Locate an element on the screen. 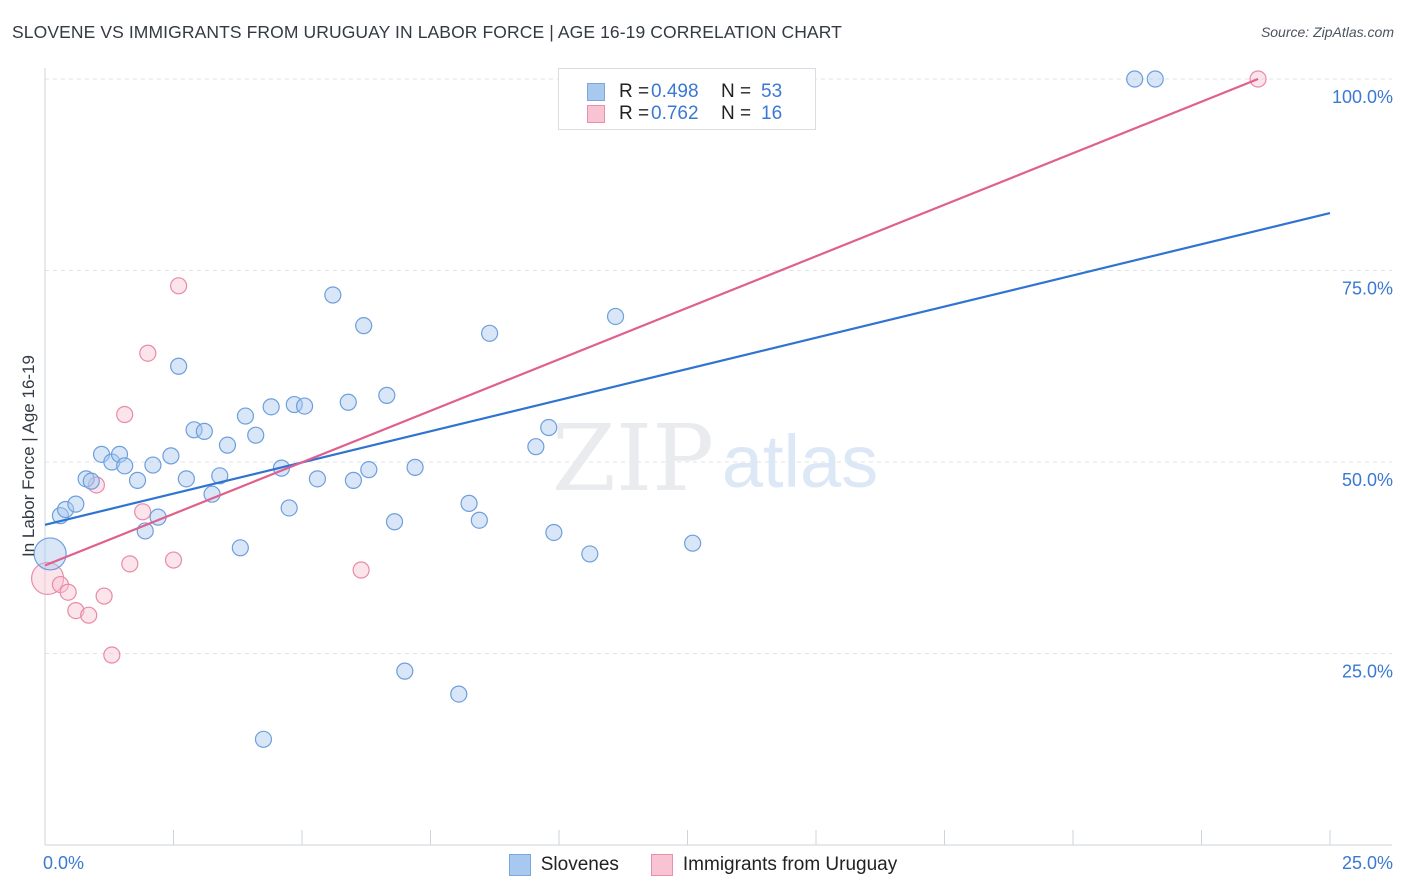 This screenshot has width=1406, height=892. x-tick-label: 25.0% is located at coordinates (1367, 863).